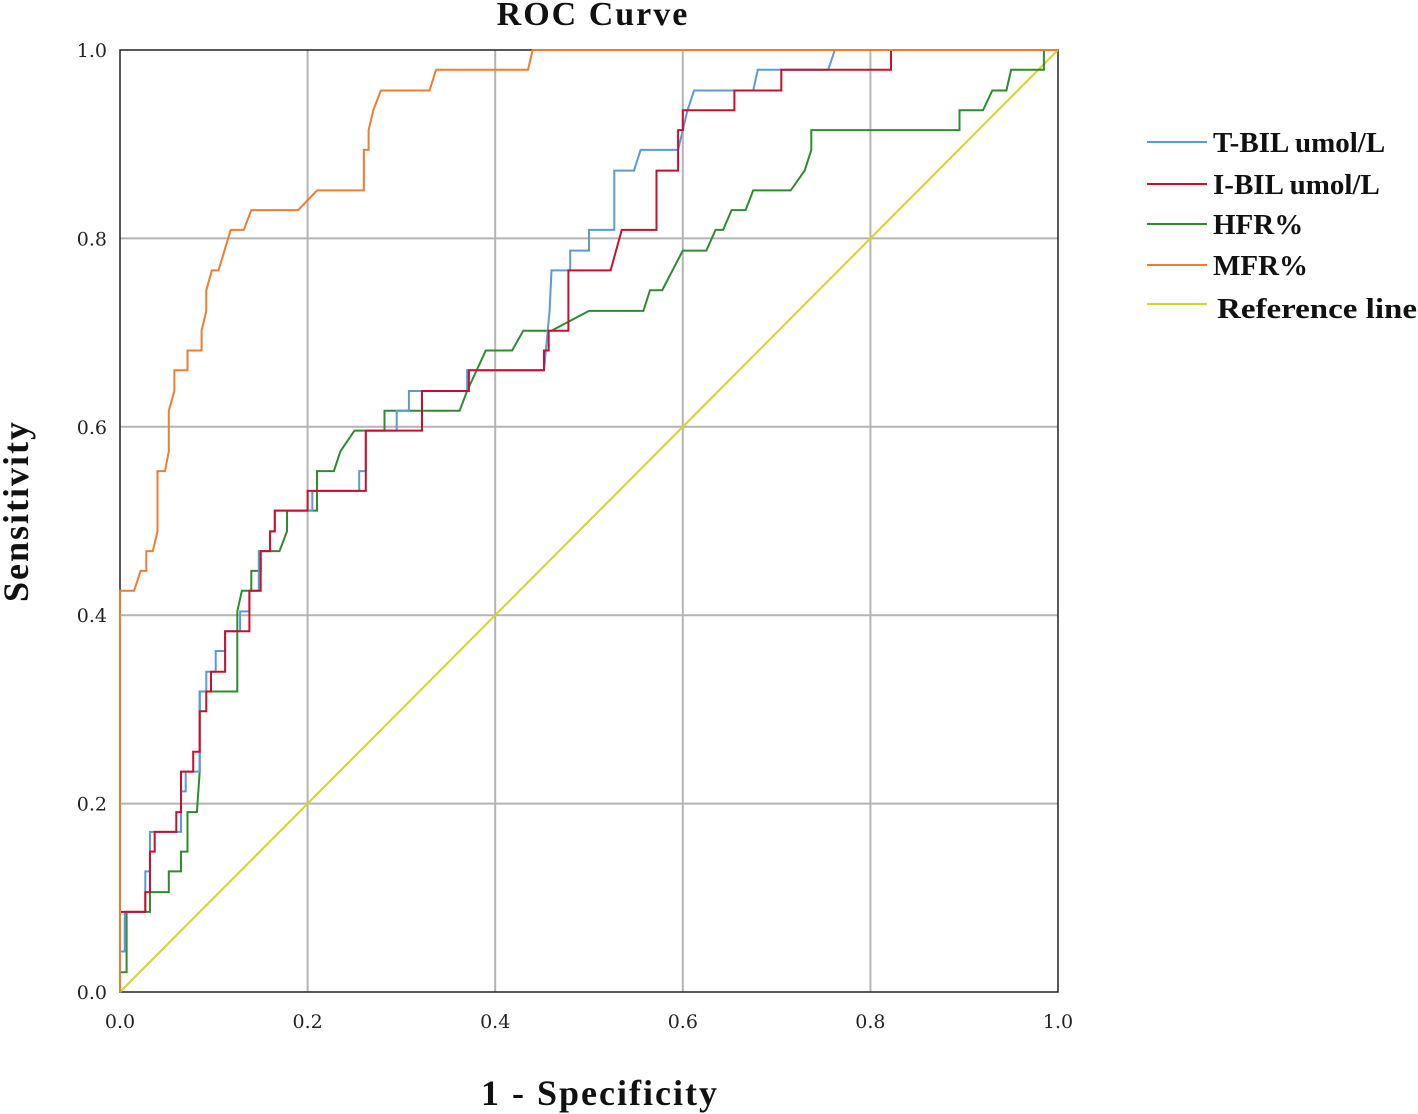 The width and height of the screenshot is (1418, 1114). I want to click on x-tick-label: 0.0, so click(120, 1022).